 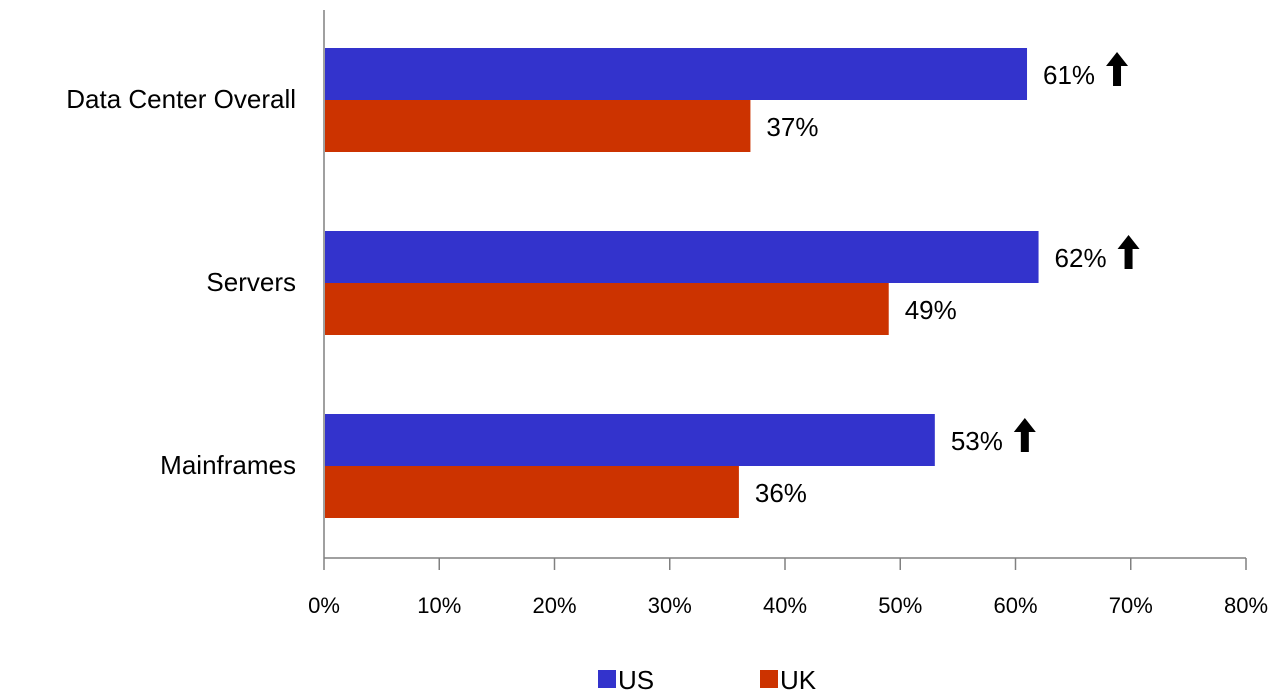 What do you see at coordinates (785, 605) in the screenshot?
I see `x-tick-label: 40%` at bounding box center [785, 605].